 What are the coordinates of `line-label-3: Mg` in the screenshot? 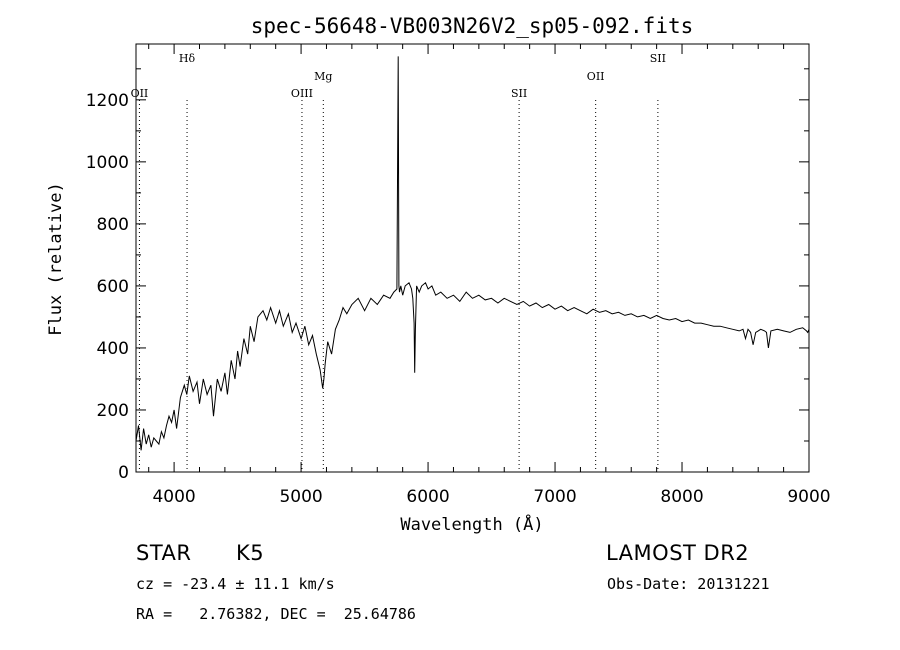 It's located at (323, 76).